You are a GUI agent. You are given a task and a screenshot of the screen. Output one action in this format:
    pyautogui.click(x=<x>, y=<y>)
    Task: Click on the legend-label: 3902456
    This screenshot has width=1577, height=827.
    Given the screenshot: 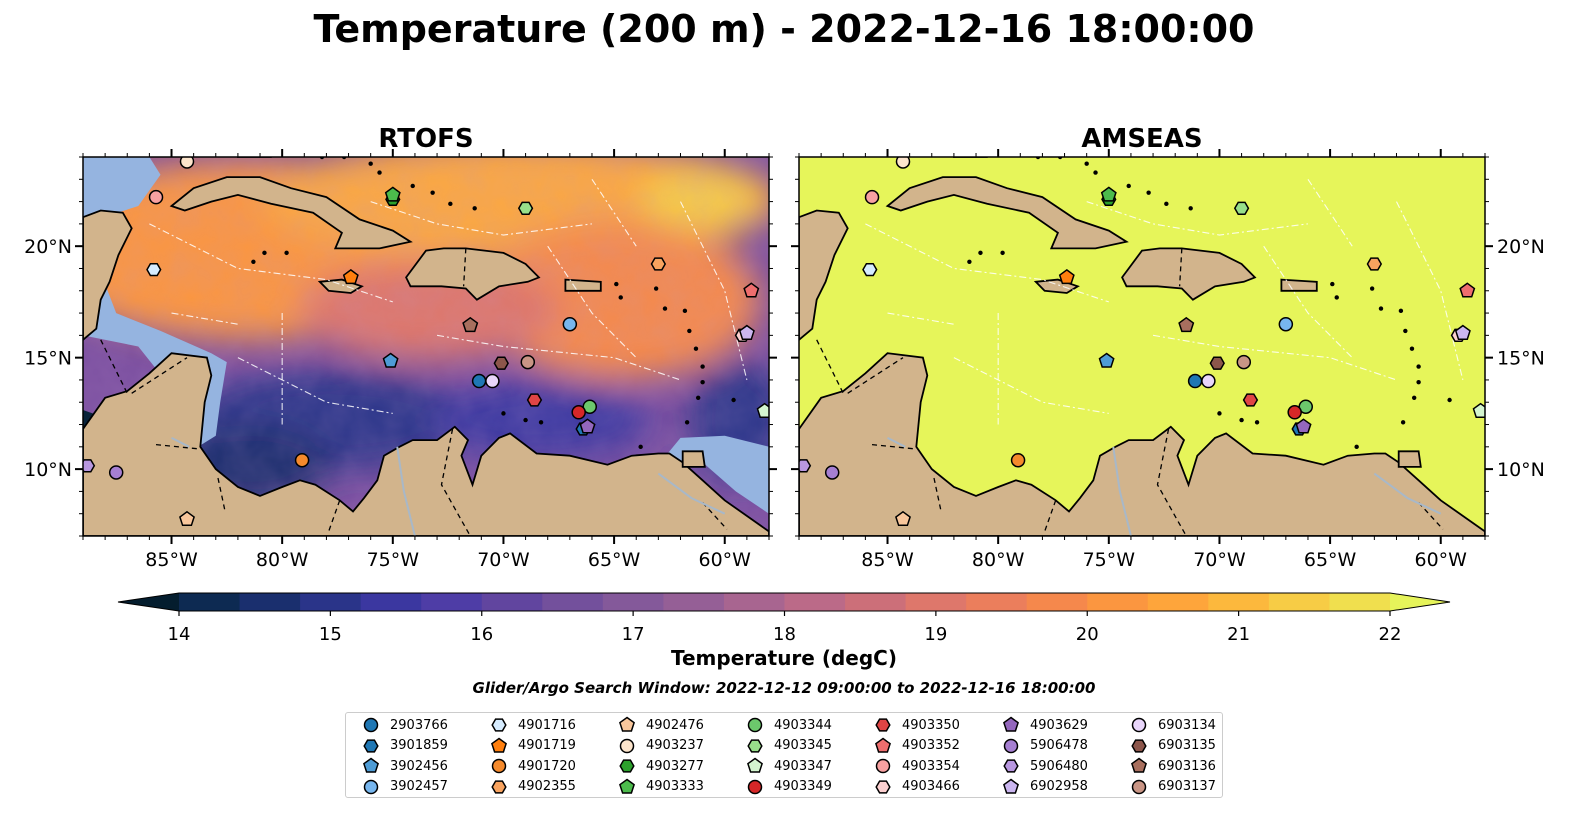 What is the action you would take?
    pyautogui.click(x=419, y=766)
    